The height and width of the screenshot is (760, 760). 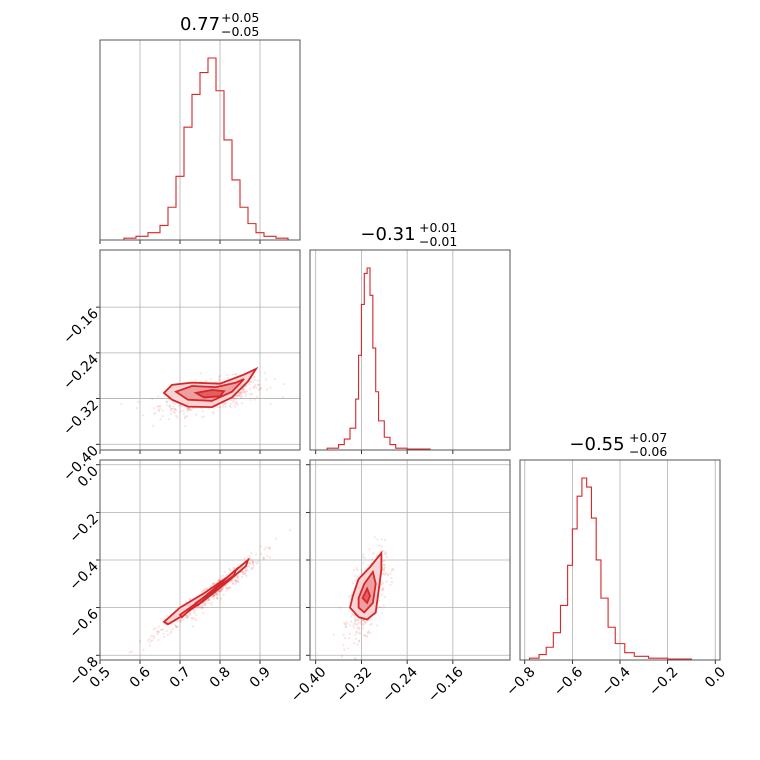 What do you see at coordinates (363, 598) in the screenshot?
I see `pair-content` at bounding box center [363, 598].